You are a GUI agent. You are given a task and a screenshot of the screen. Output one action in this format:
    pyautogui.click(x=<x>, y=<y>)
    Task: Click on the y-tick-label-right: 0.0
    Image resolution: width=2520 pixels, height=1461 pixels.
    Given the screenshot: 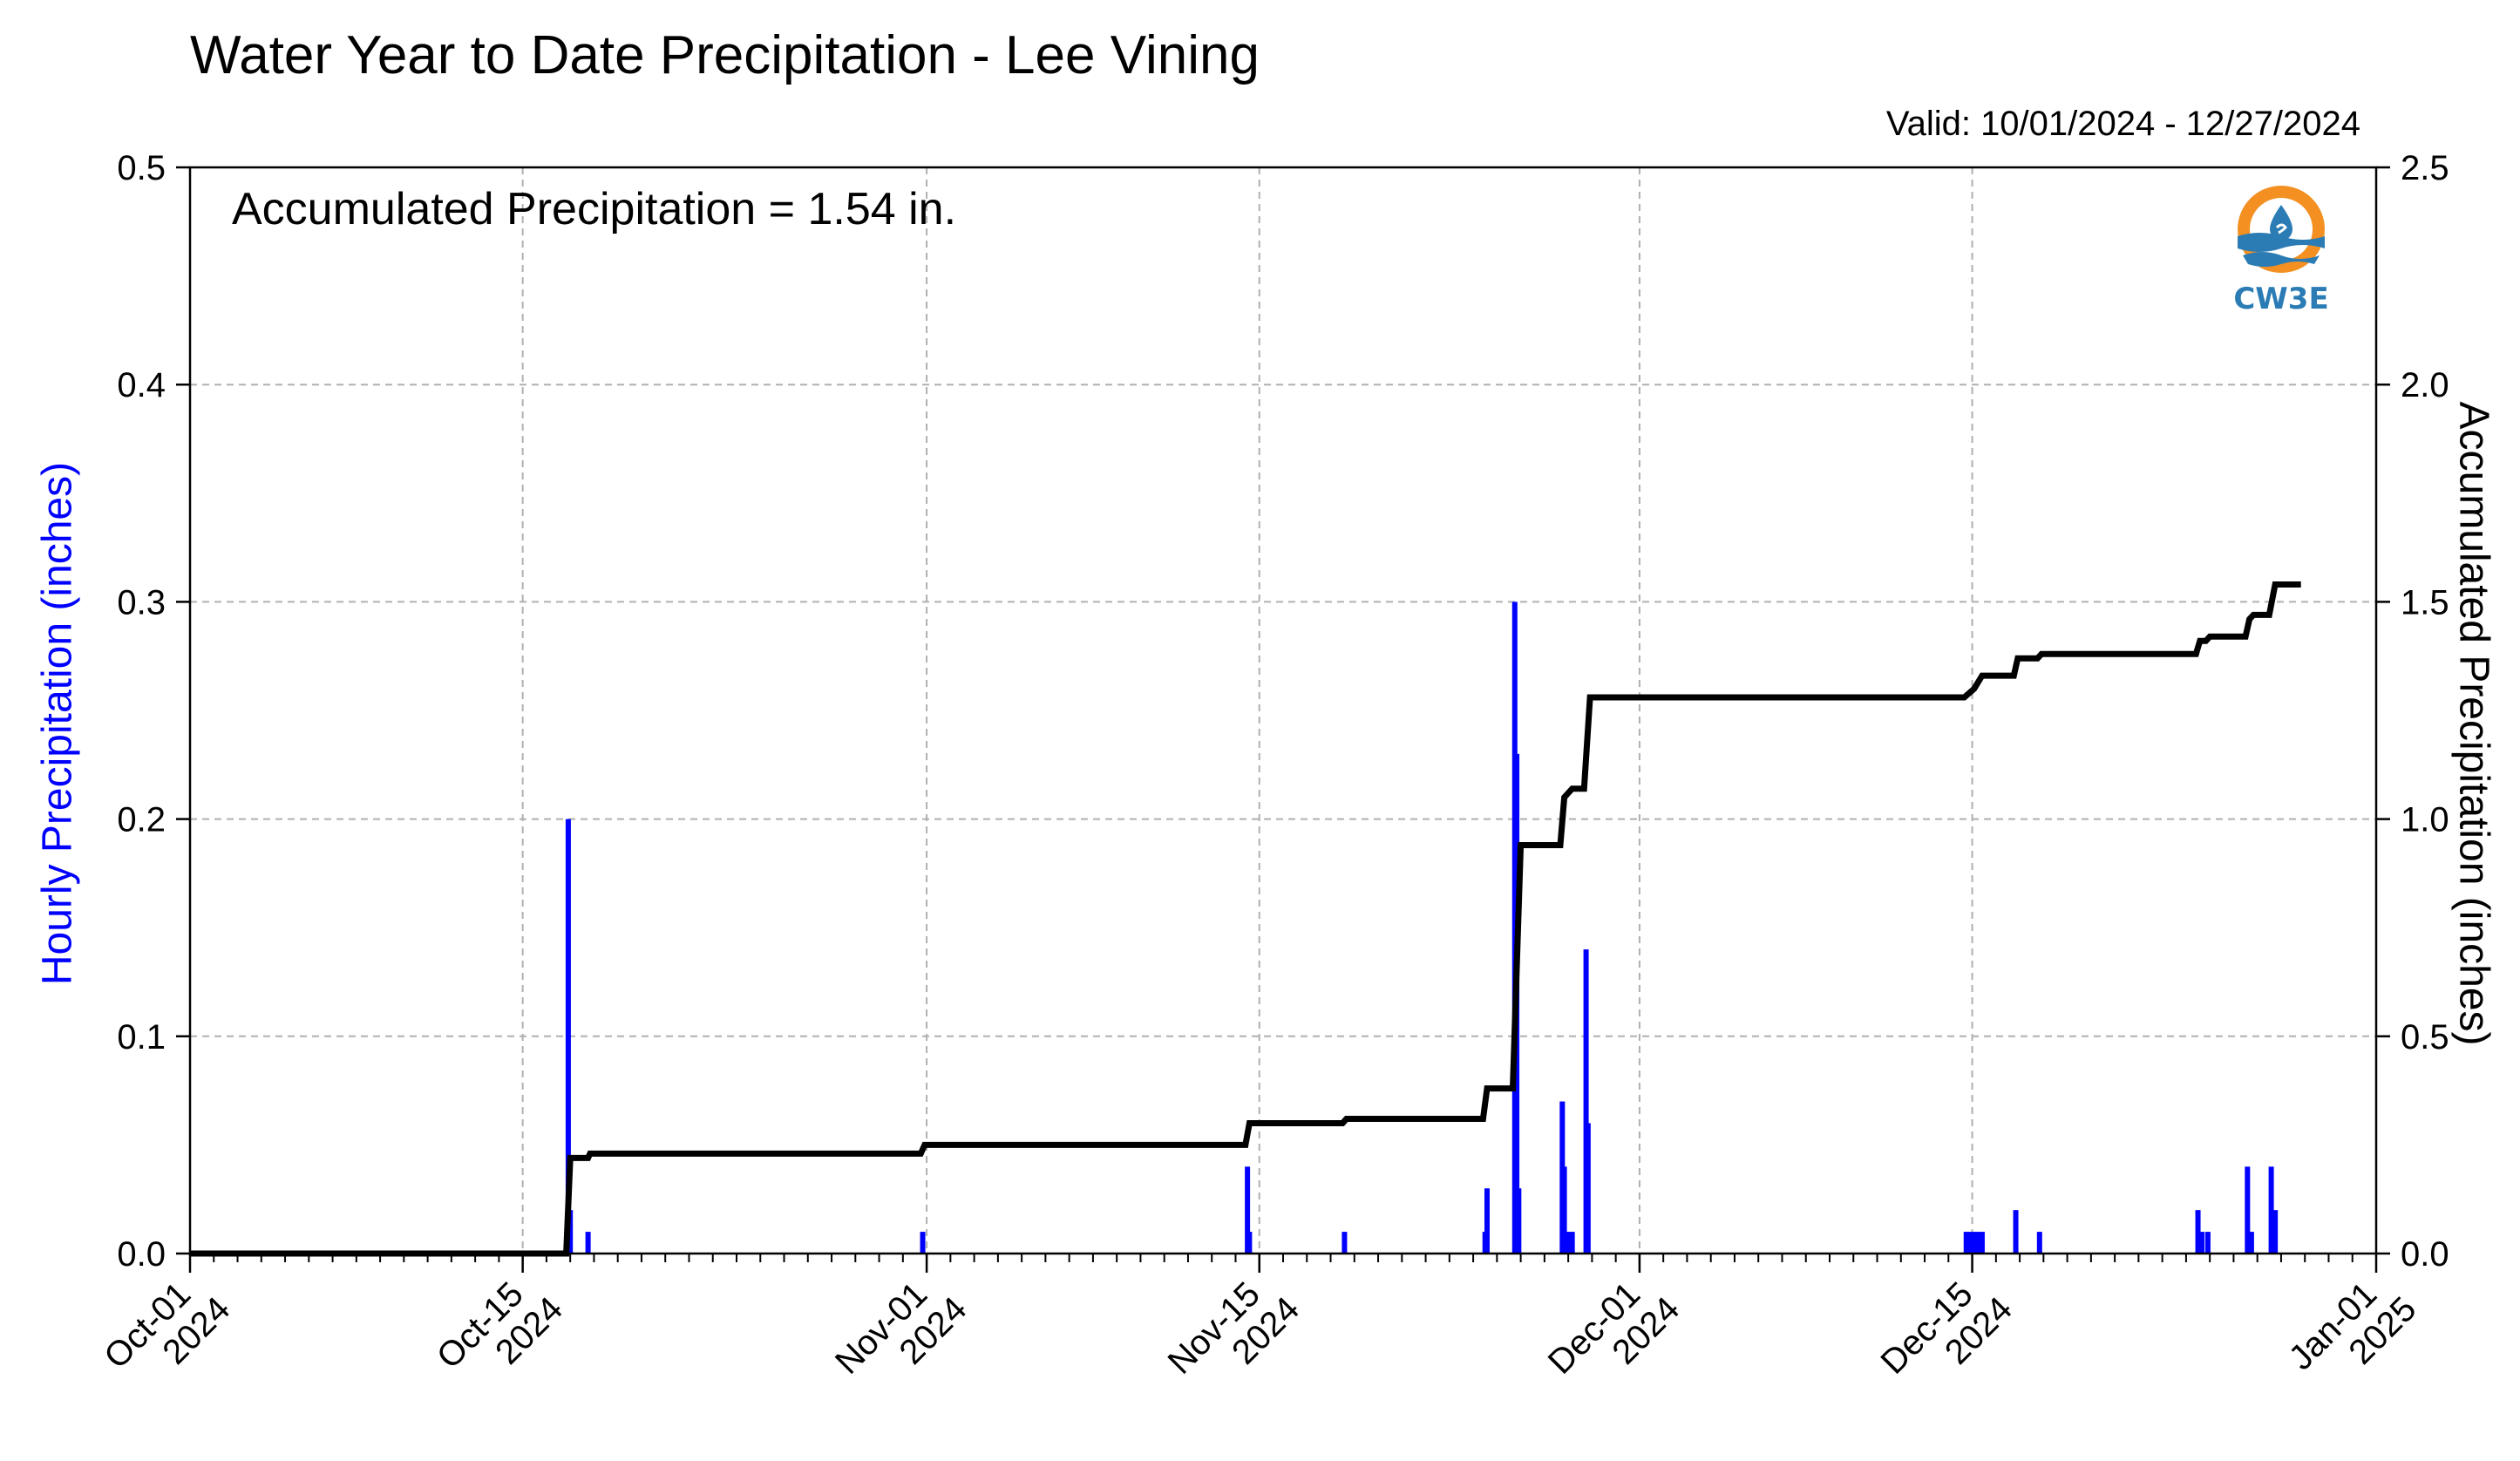 What is the action you would take?
    pyautogui.click(x=2425, y=1254)
    